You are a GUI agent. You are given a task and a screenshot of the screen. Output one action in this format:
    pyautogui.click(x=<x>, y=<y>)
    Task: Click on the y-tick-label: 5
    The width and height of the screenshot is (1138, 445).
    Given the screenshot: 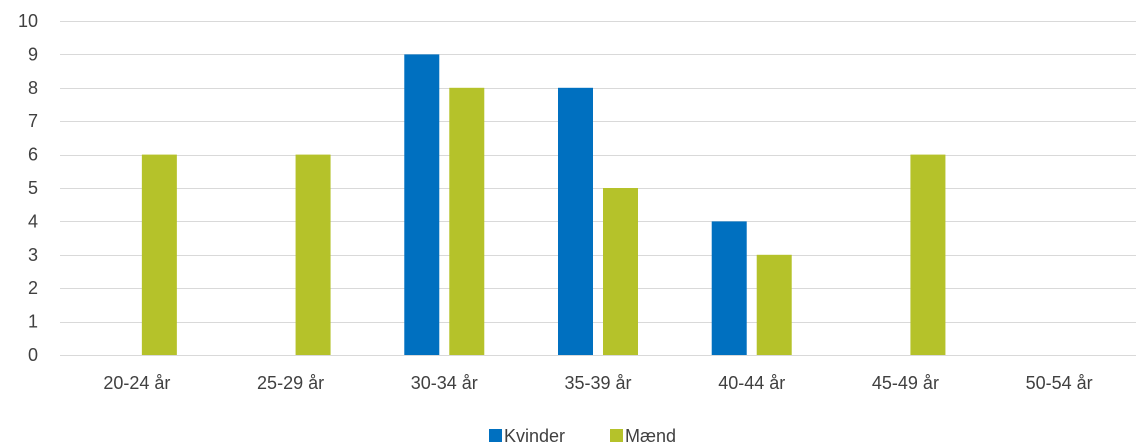 What is the action you would take?
    pyautogui.click(x=33, y=188)
    